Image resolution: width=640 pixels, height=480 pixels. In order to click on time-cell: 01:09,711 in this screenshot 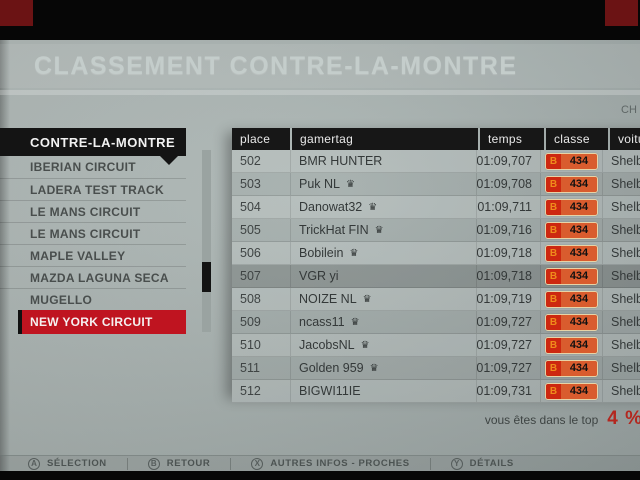, I will do `click(508, 207)`.